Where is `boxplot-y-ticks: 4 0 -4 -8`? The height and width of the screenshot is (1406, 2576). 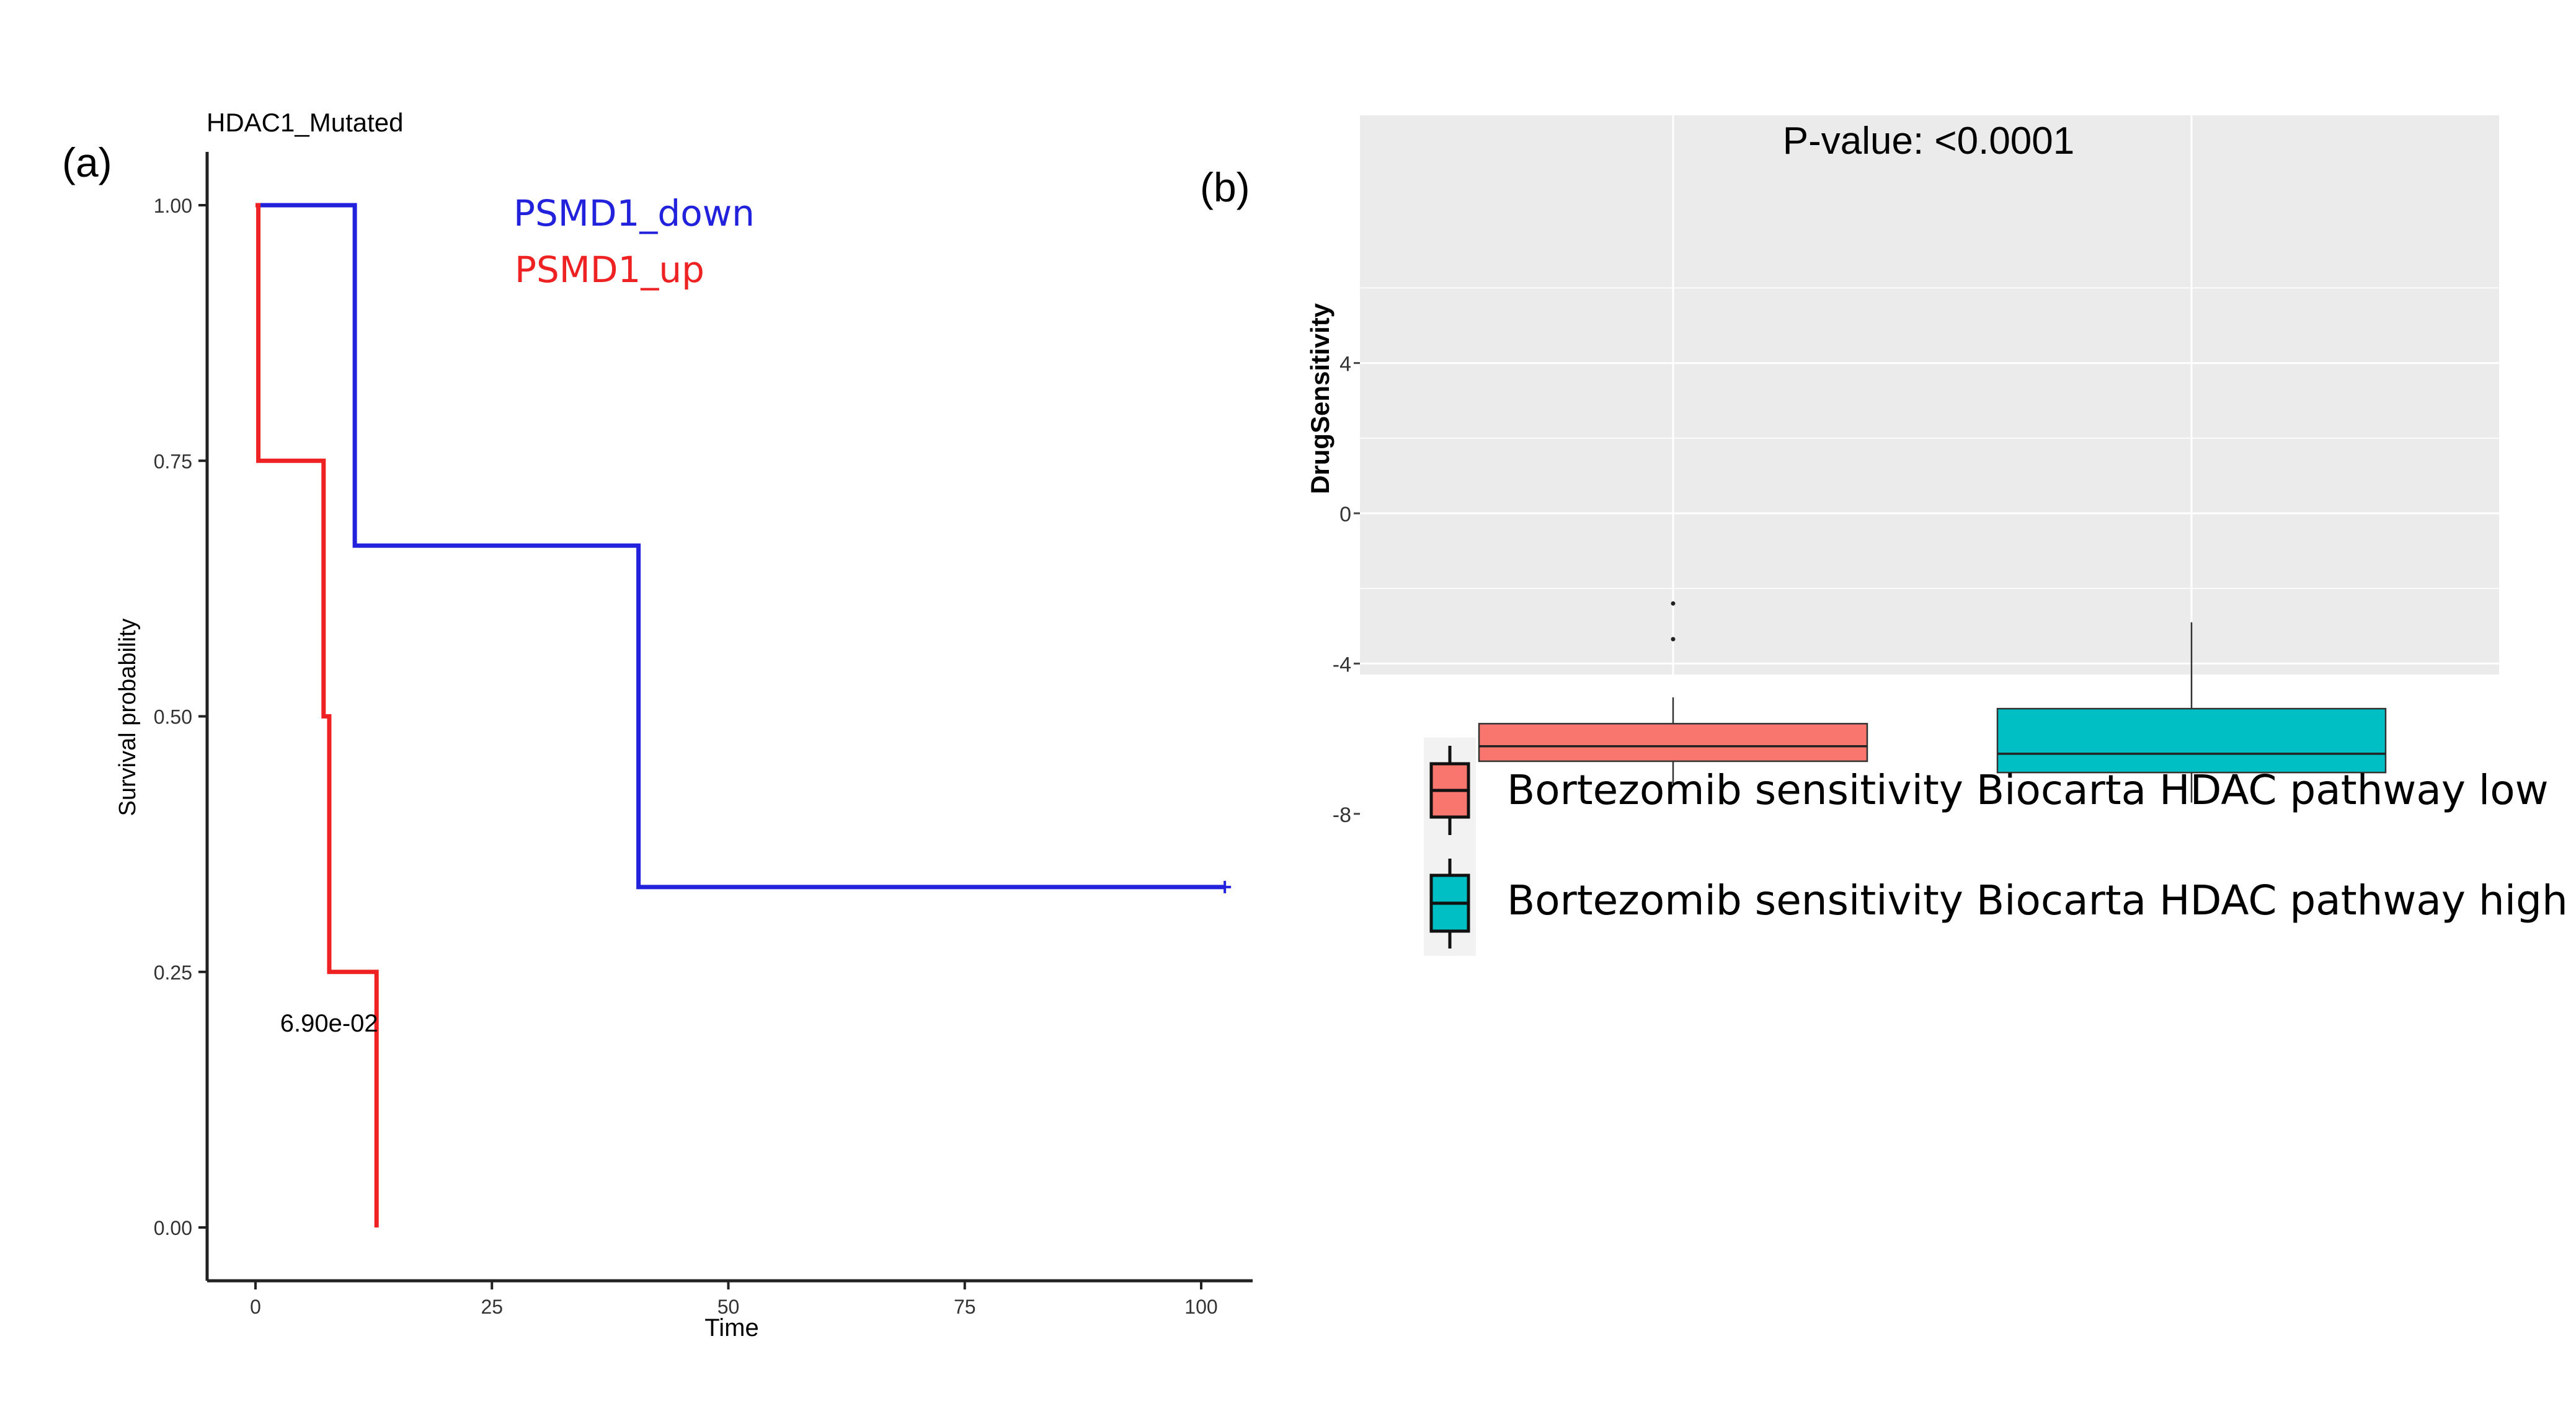 boxplot-y-ticks: 4 0 -4 -8 is located at coordinates (1346, 590).